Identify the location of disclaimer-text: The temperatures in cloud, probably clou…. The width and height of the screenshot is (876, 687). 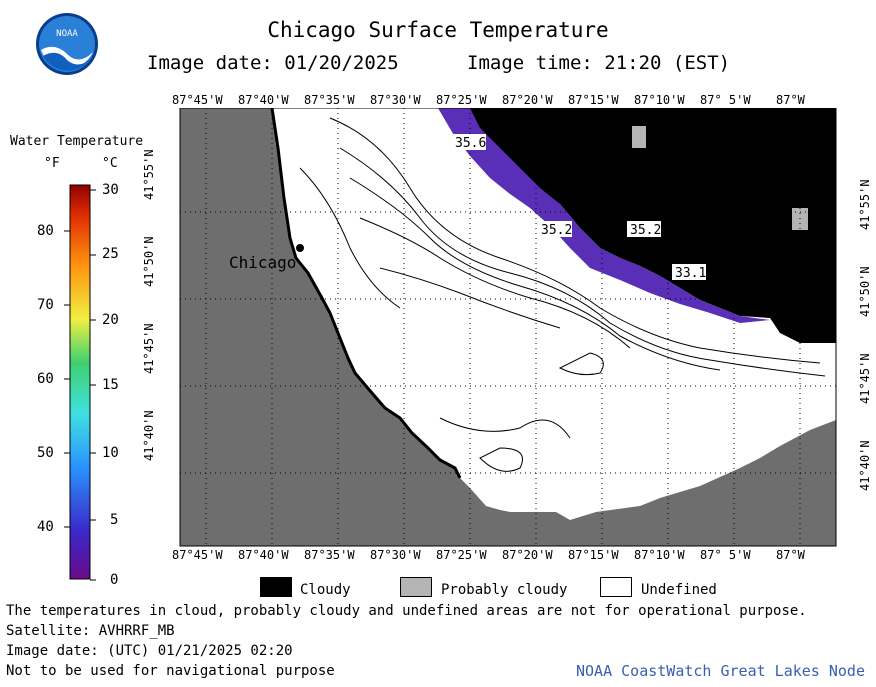
(406, 611).